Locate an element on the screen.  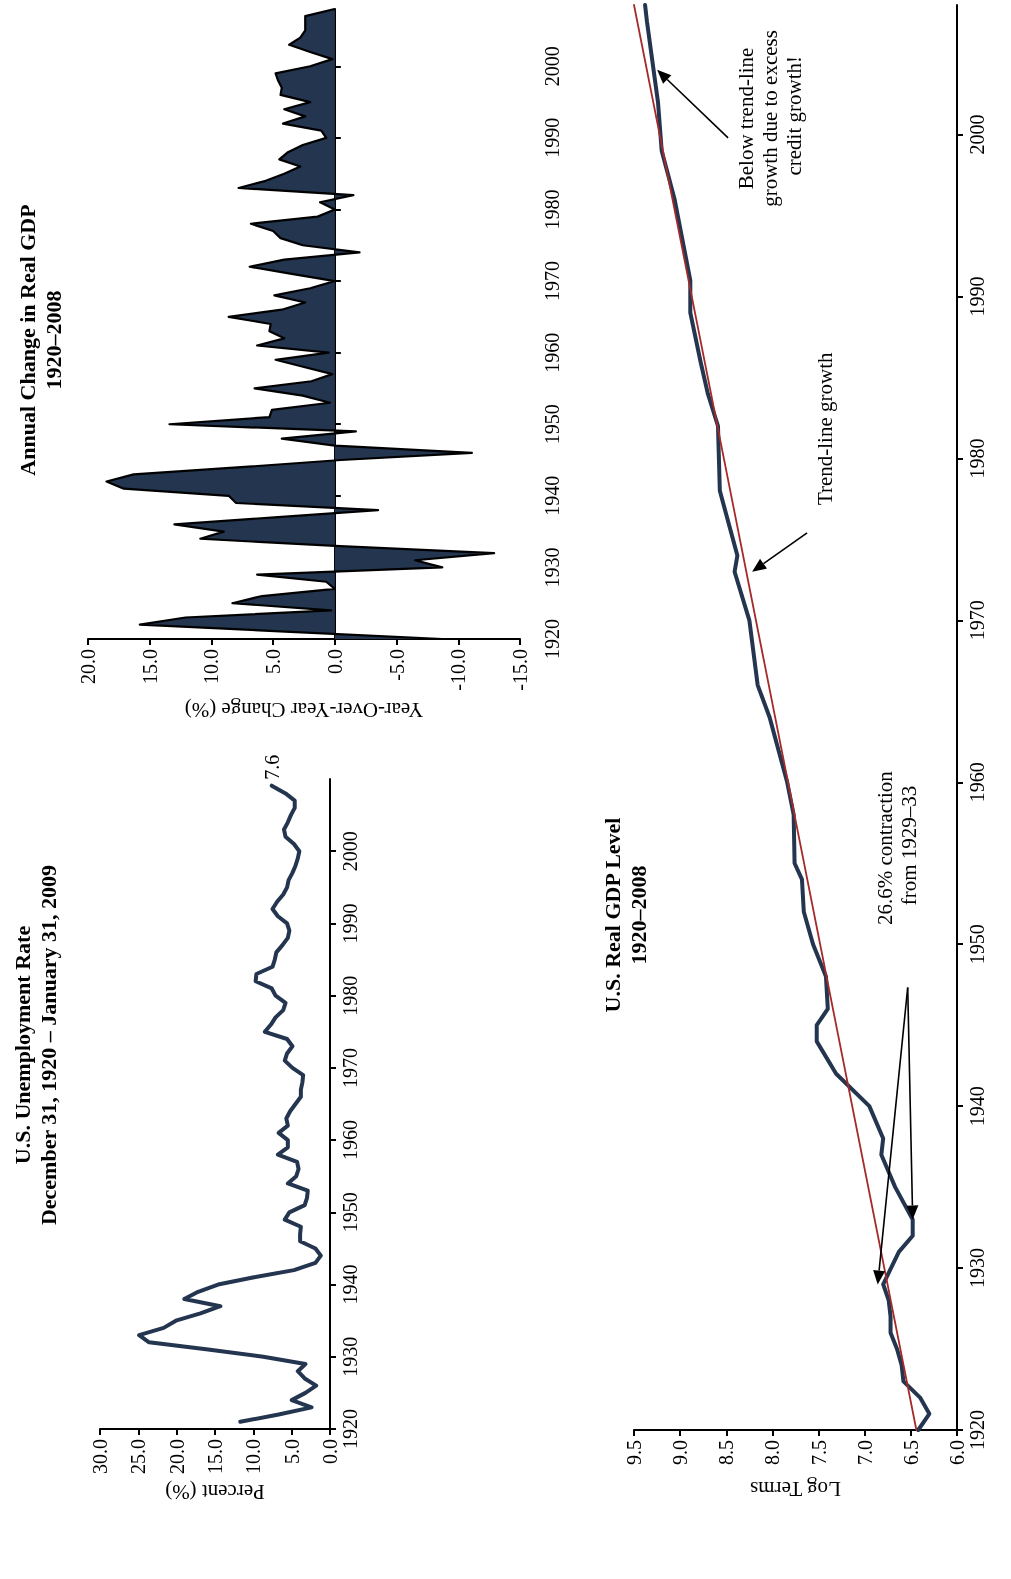
x-tick-label: 6.5 is located at coordinates (910, 1452).